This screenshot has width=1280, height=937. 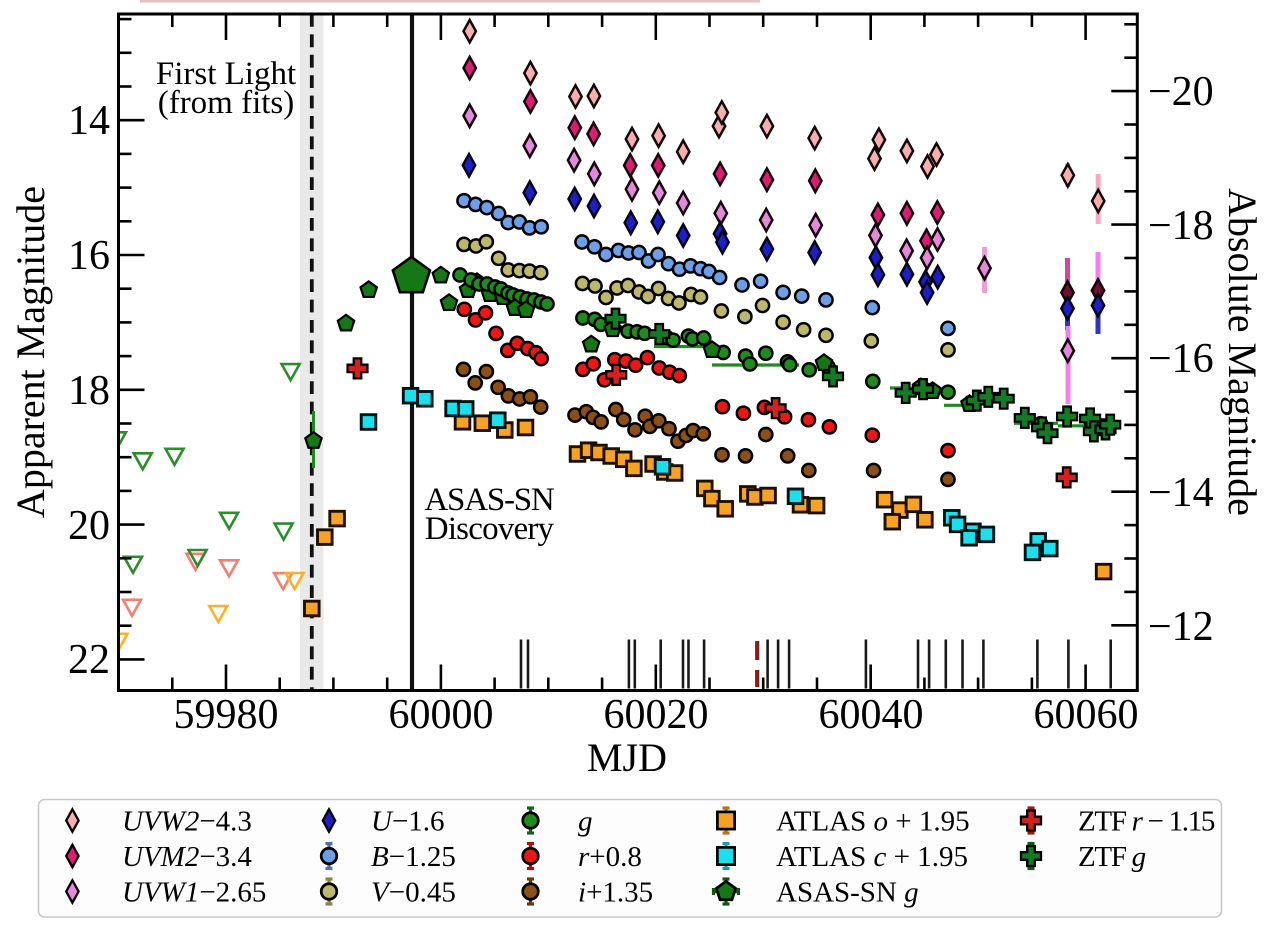 What do you see at coordinates (873, 822) in the screenshot?
I see `svg-text: ATLAS o + 1.95` at bounding box center [873, 822].